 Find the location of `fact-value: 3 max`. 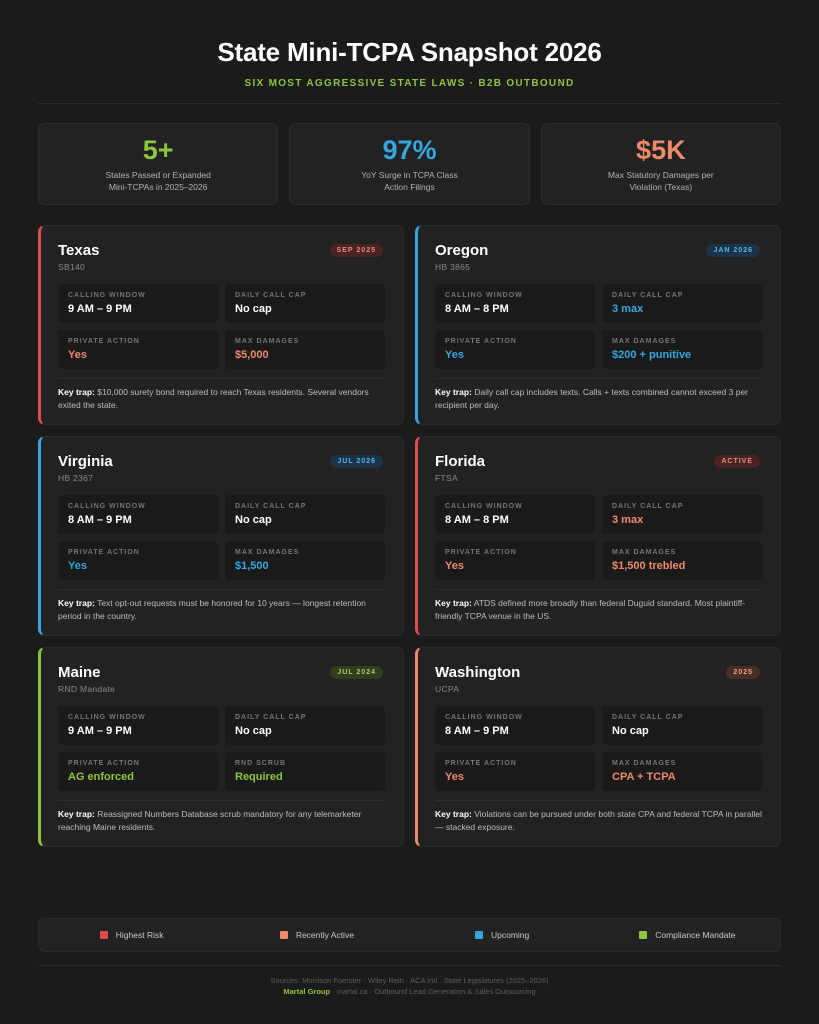

fact-value: 3 max is located at coordinates (628, 520).